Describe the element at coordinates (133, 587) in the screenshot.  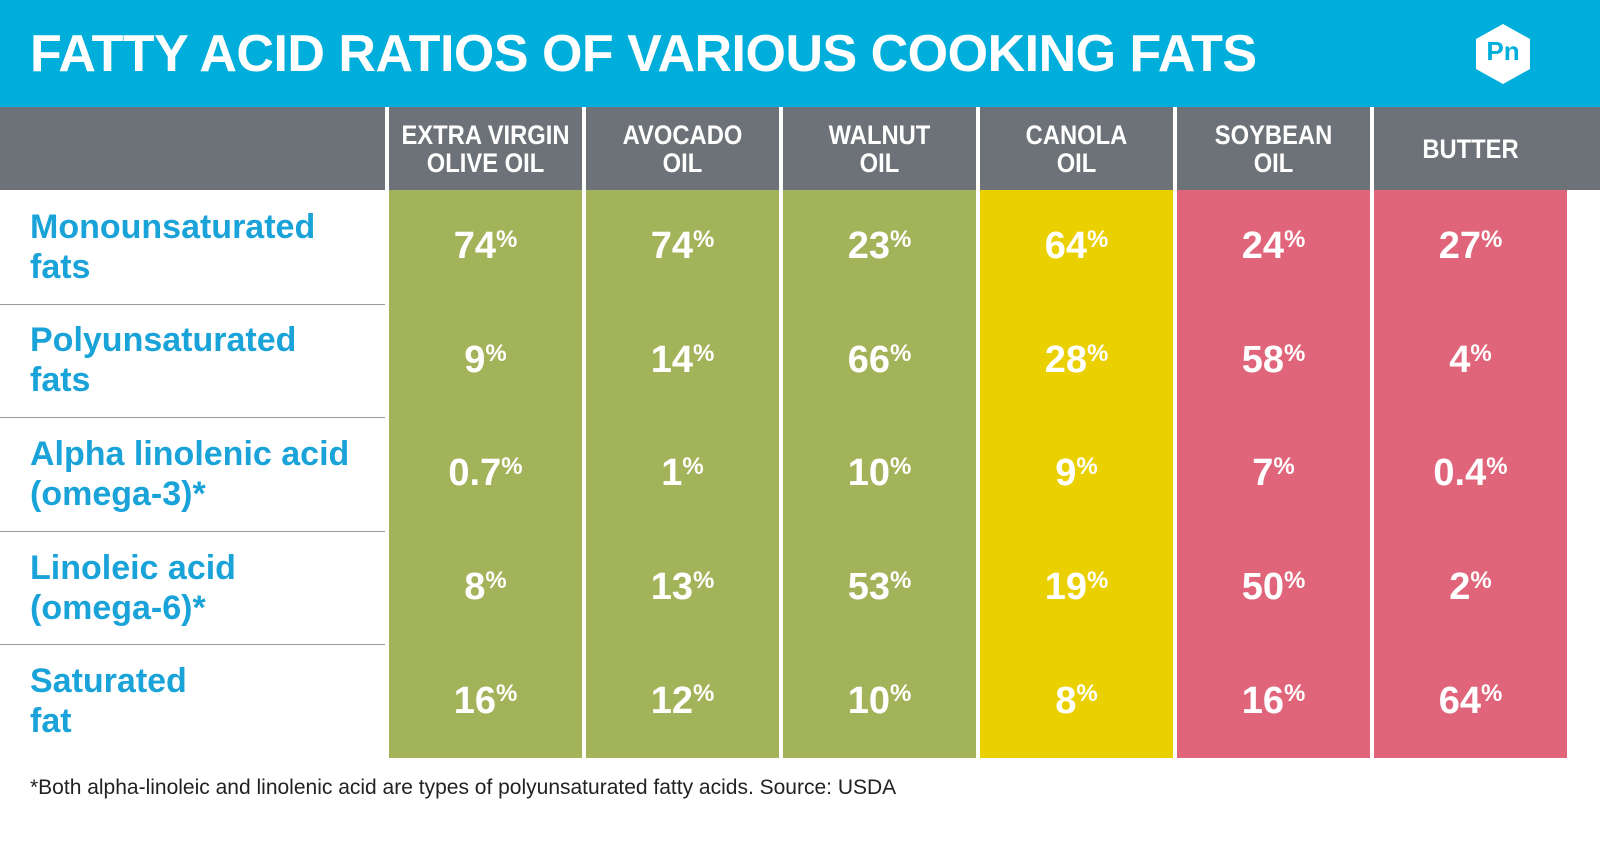
I see `row-label: Linoleic acid (omega-6)*` at that location.